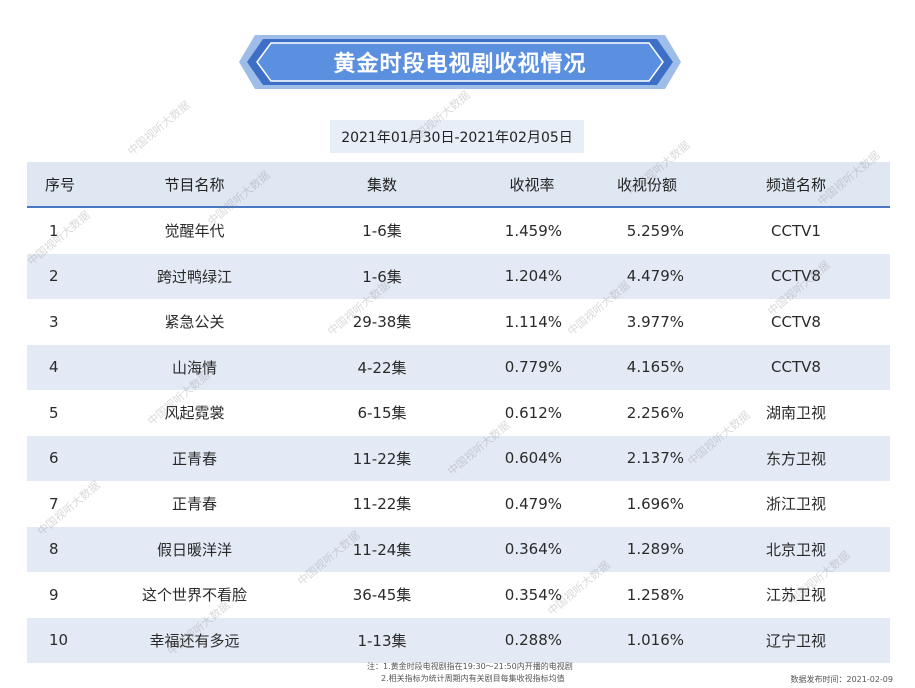 The width and height of the screenshot is (915, 688). What do you see at coordinates (54, 503) in the screenshot?
I see `cell-rank: 7` at bounding box center [54, 503].